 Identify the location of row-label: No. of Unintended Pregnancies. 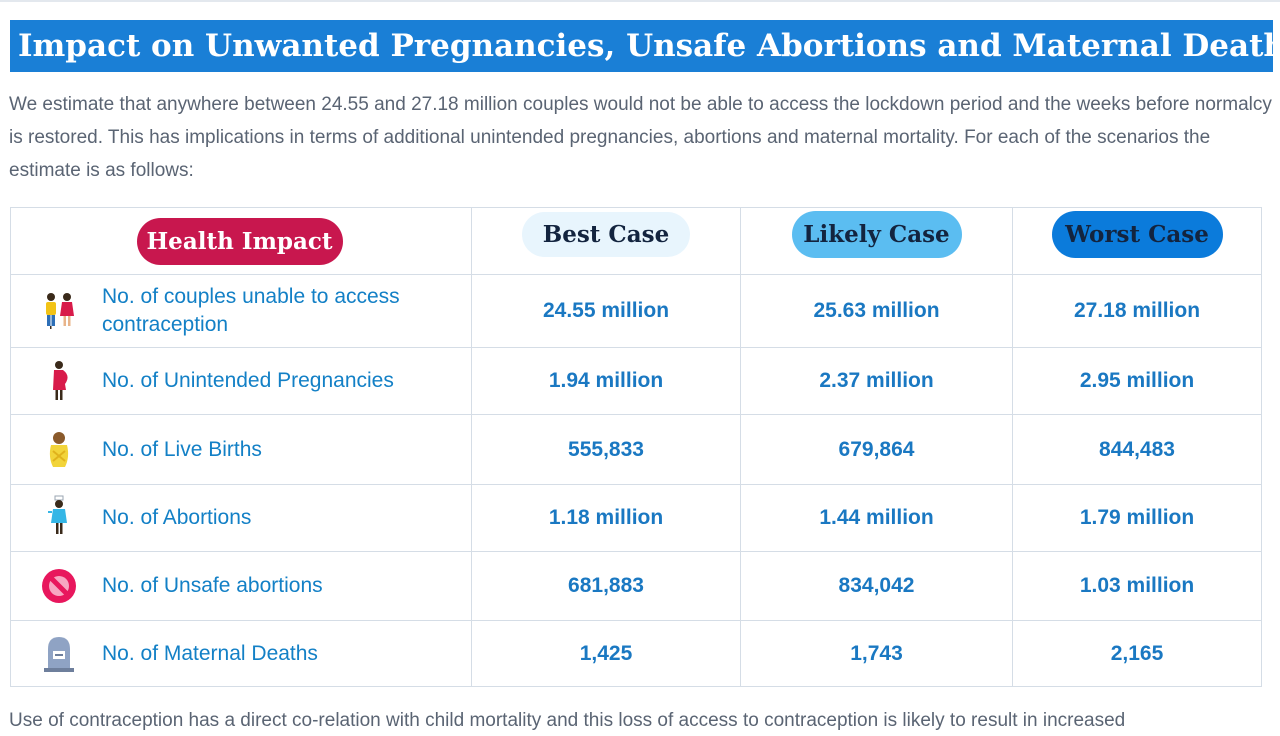
(248, 380).